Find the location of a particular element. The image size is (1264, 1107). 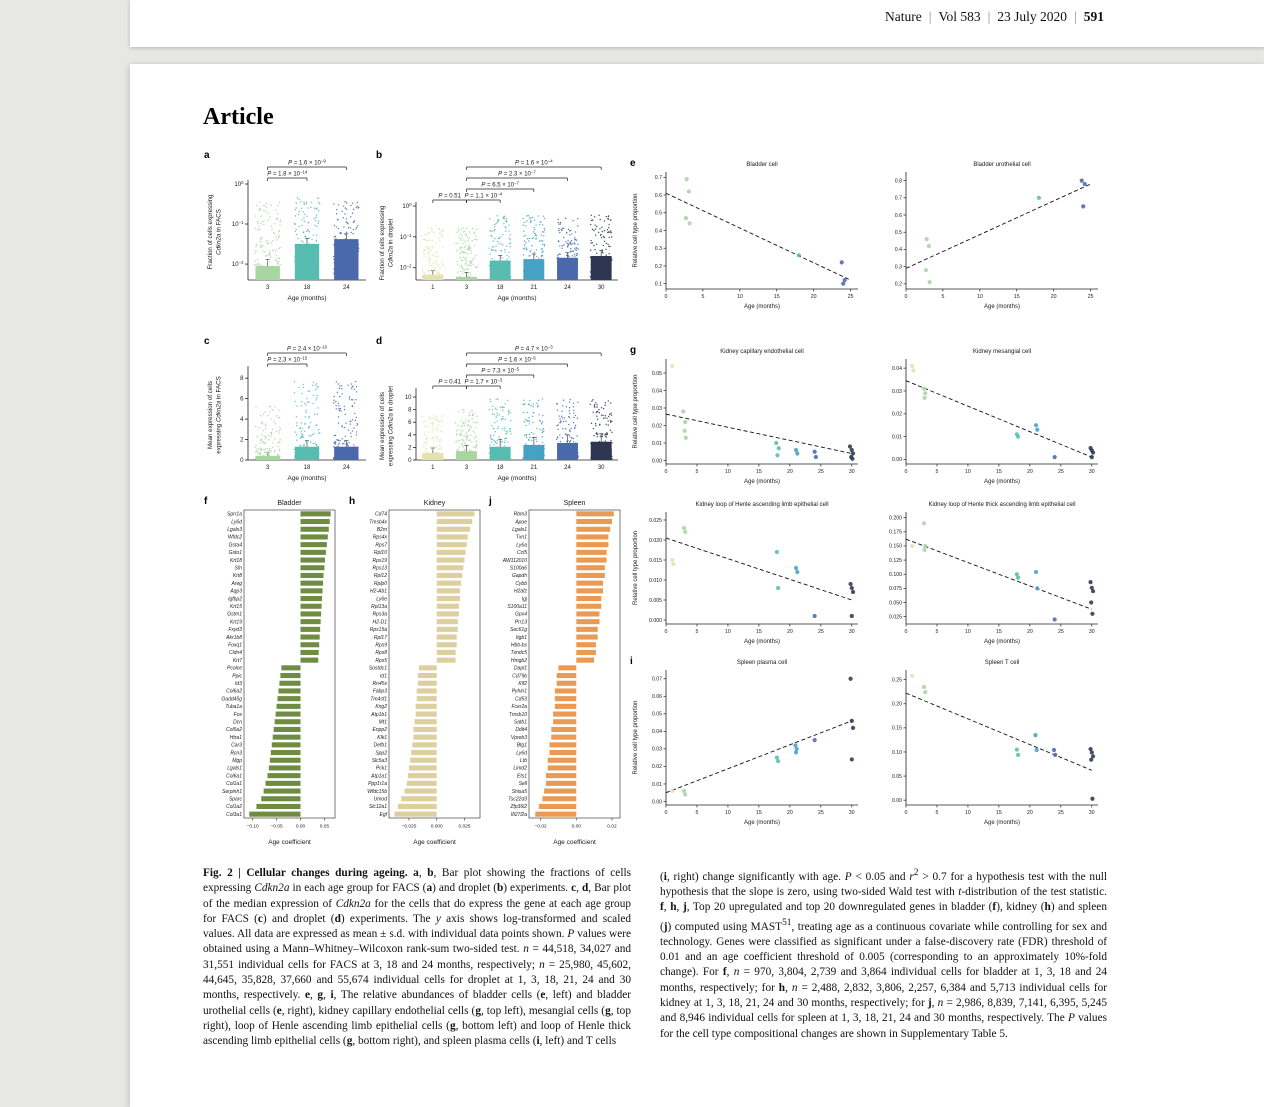

svg-text: P = 1.1 × 10−4 is located at coordinates (484, 196).